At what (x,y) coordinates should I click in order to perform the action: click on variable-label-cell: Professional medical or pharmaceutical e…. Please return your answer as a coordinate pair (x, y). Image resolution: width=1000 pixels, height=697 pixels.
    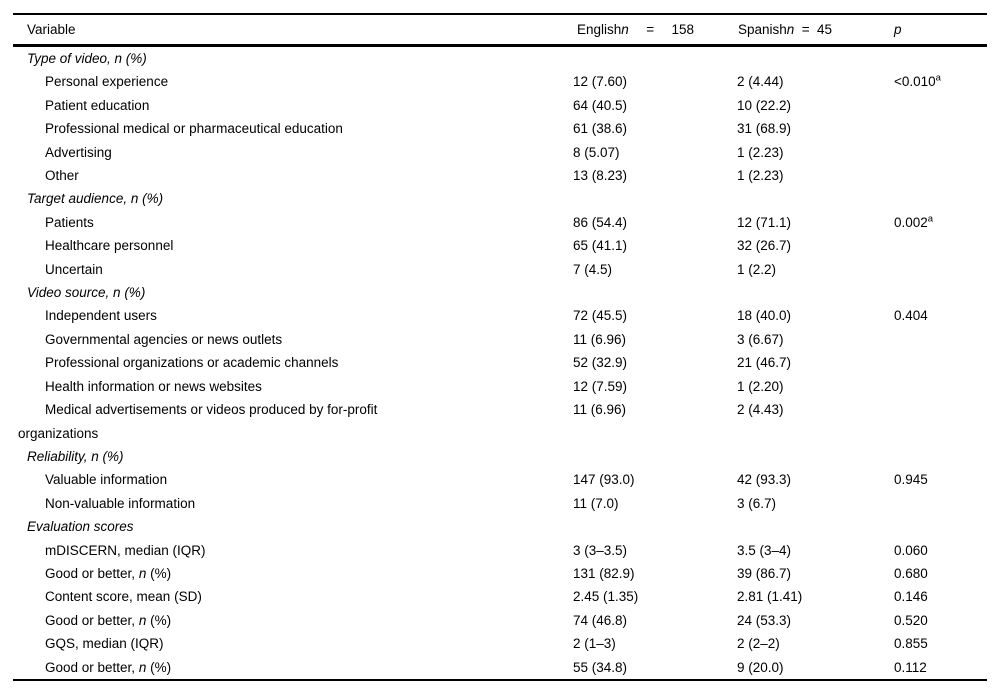
    Looking at the image, I should click on (194, 129).